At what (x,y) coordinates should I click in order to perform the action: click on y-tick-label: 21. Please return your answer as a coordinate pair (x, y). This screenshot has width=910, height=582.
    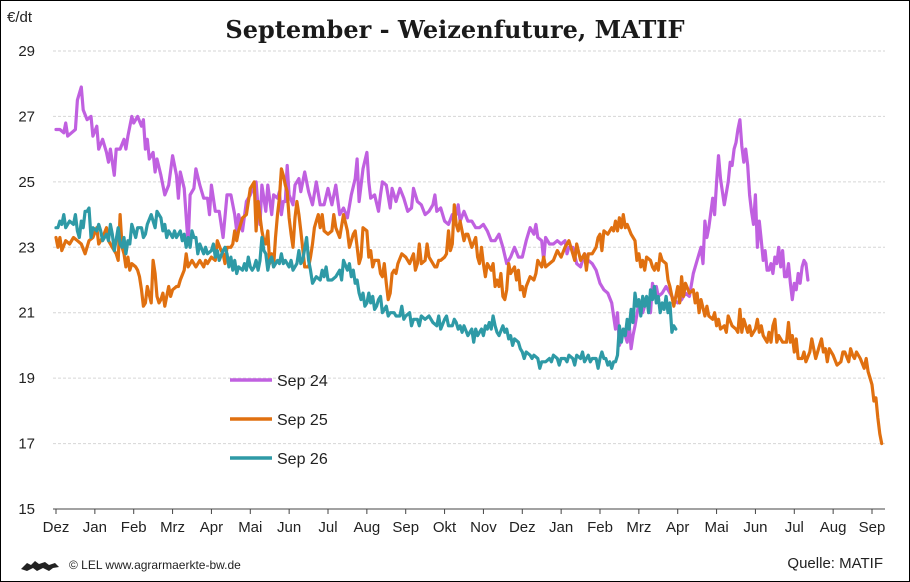
    Looking at the image, I should click on (26, 313).